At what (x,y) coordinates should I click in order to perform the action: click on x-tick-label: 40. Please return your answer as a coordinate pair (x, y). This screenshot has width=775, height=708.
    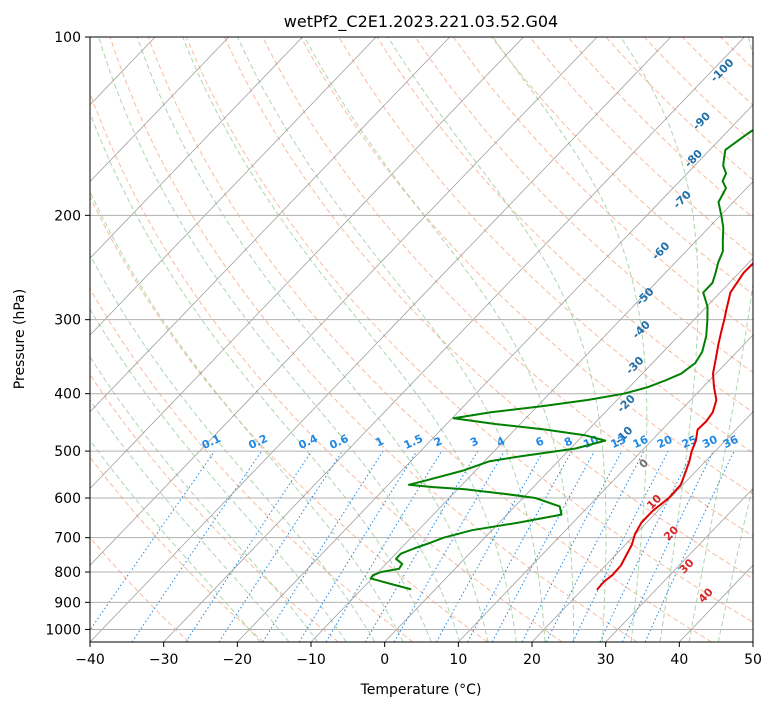
    Looking at the image, I should click on (679, 660).